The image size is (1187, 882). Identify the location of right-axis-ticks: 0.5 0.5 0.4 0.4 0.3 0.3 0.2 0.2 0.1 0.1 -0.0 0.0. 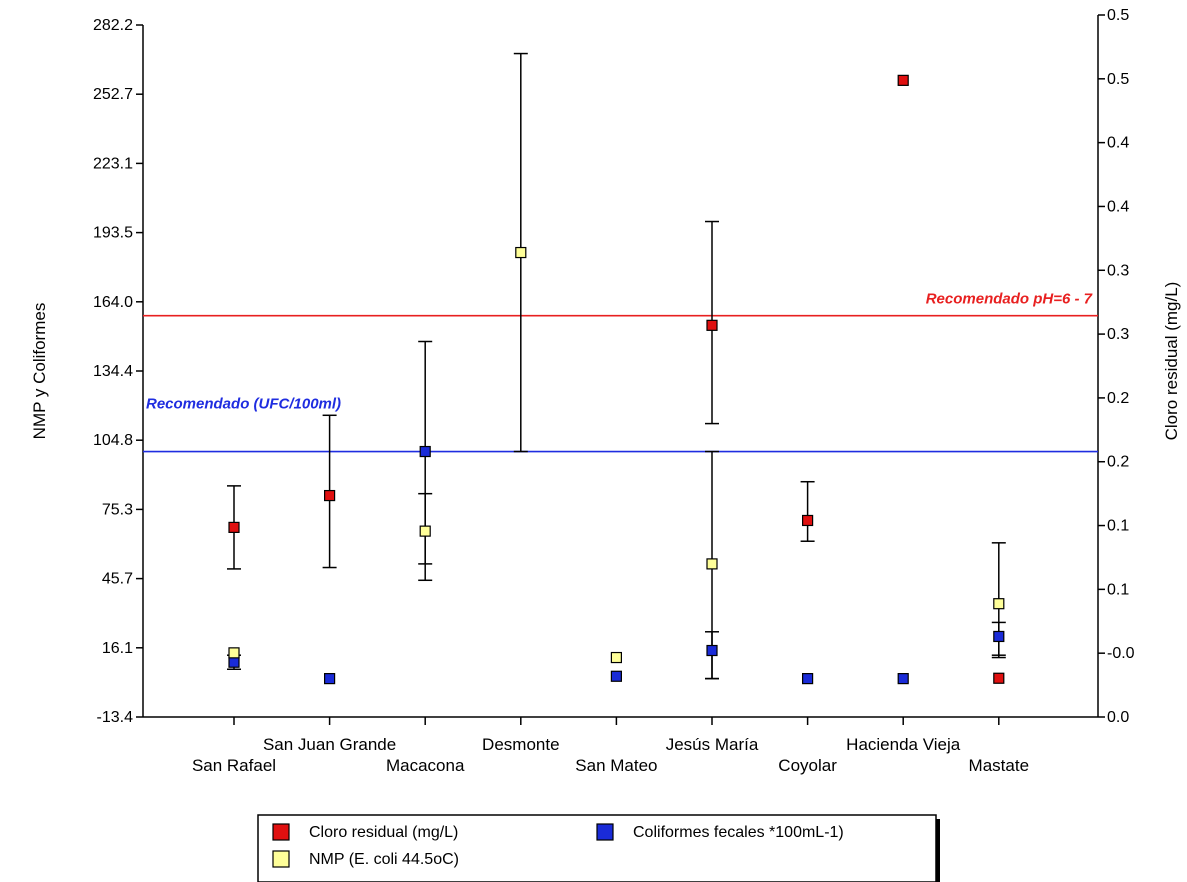
(1116, 366).